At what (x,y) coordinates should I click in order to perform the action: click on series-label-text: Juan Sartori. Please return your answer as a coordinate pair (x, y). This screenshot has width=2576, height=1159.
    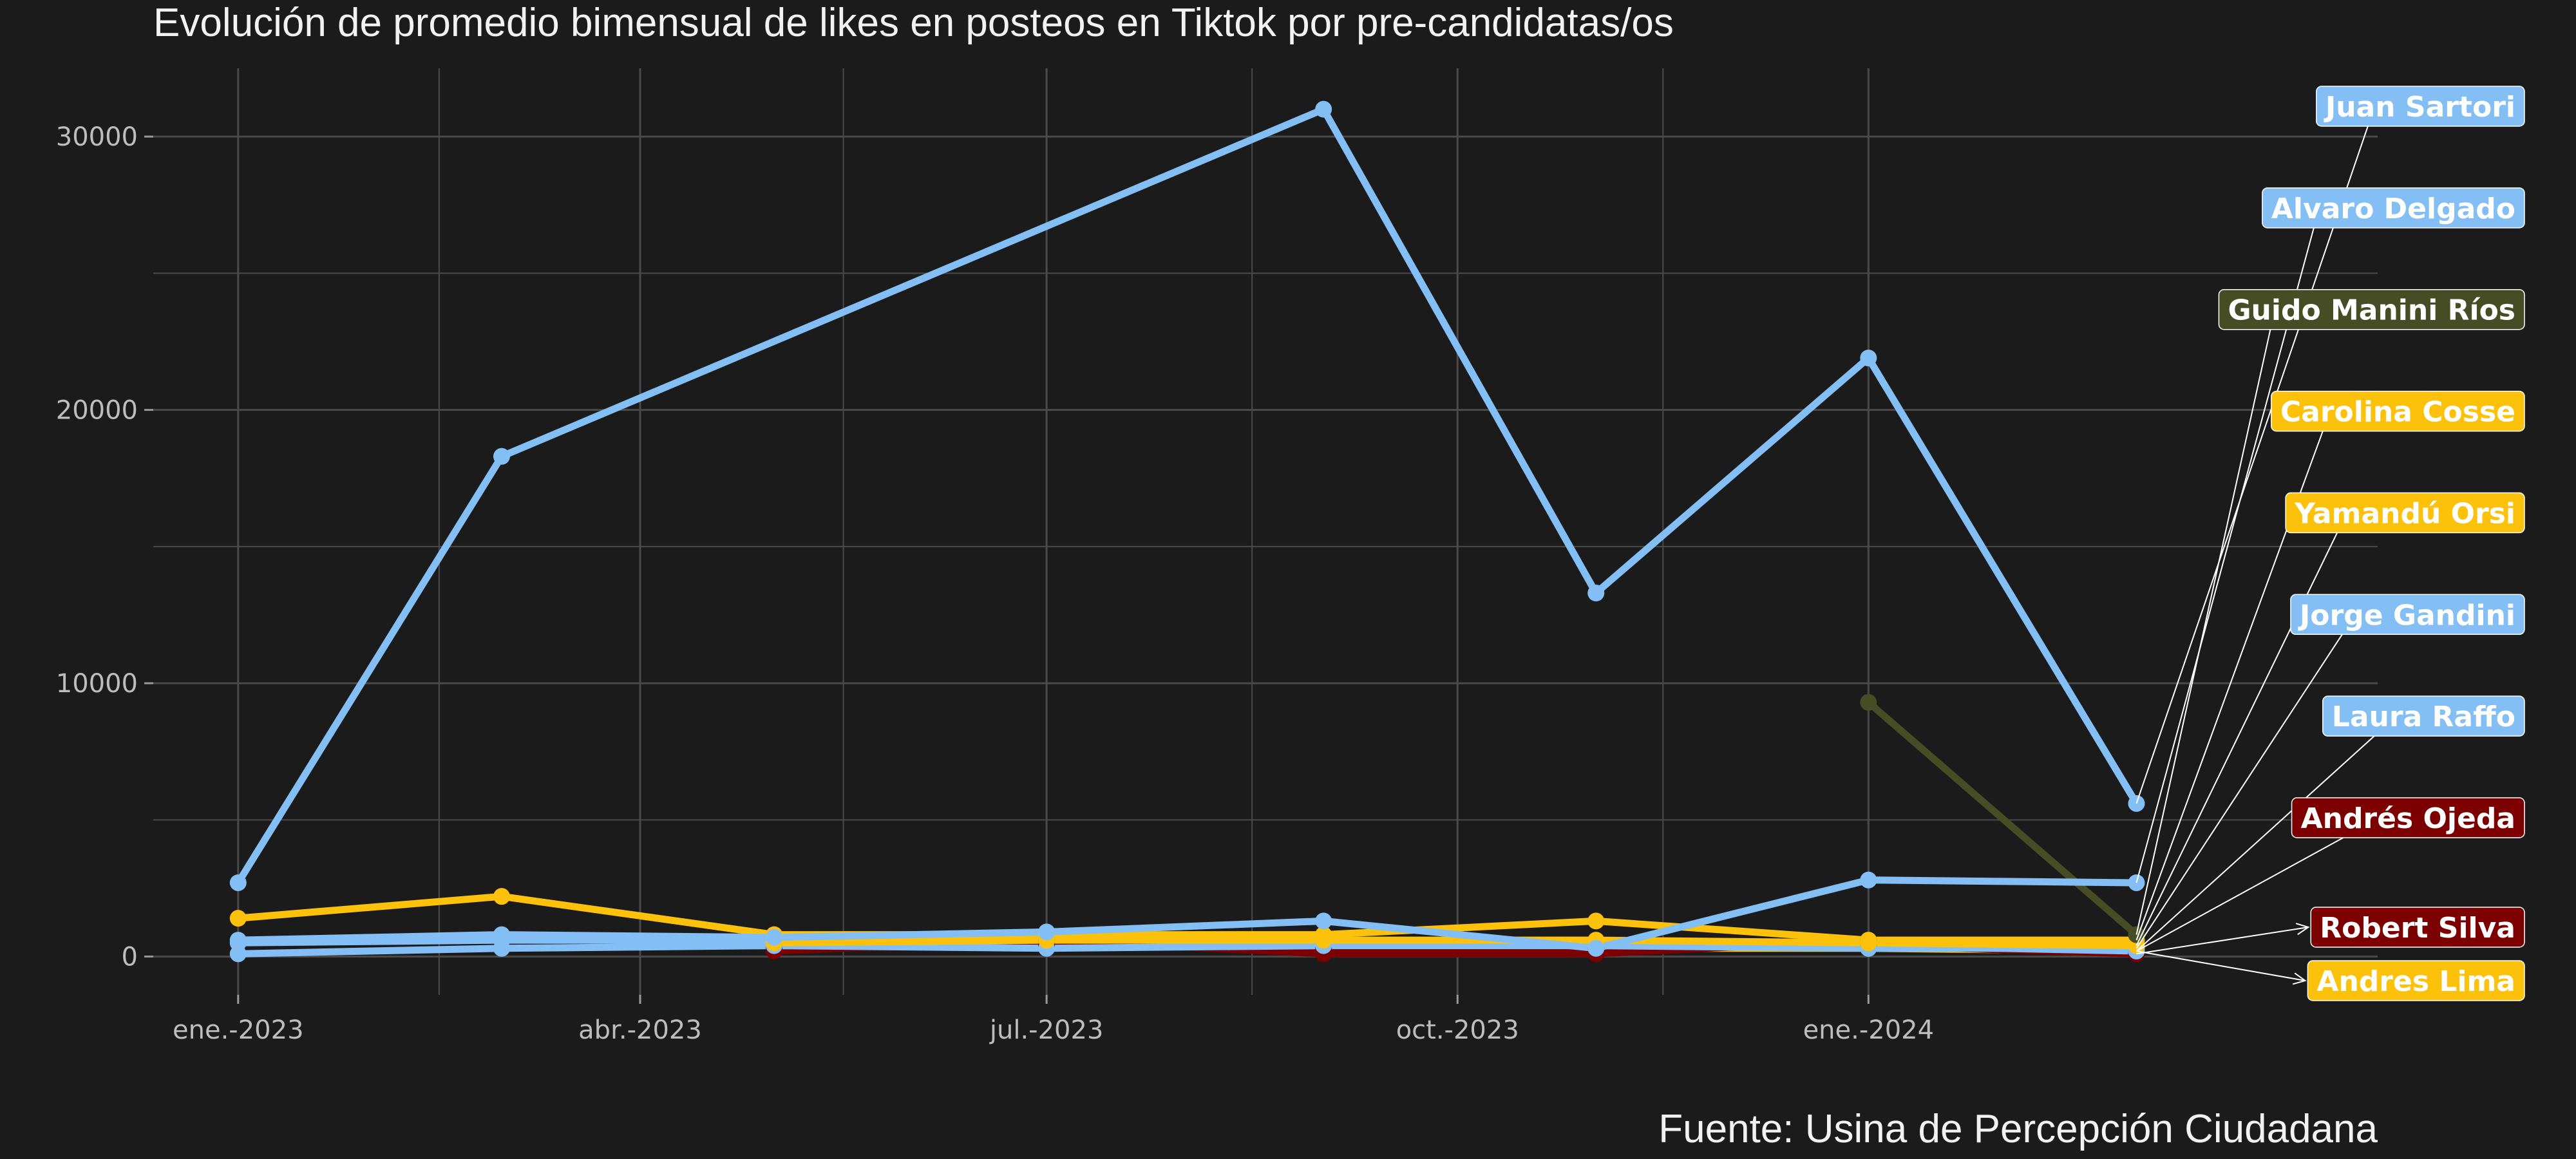
    Looking at the image, I should click on (2419, 107).